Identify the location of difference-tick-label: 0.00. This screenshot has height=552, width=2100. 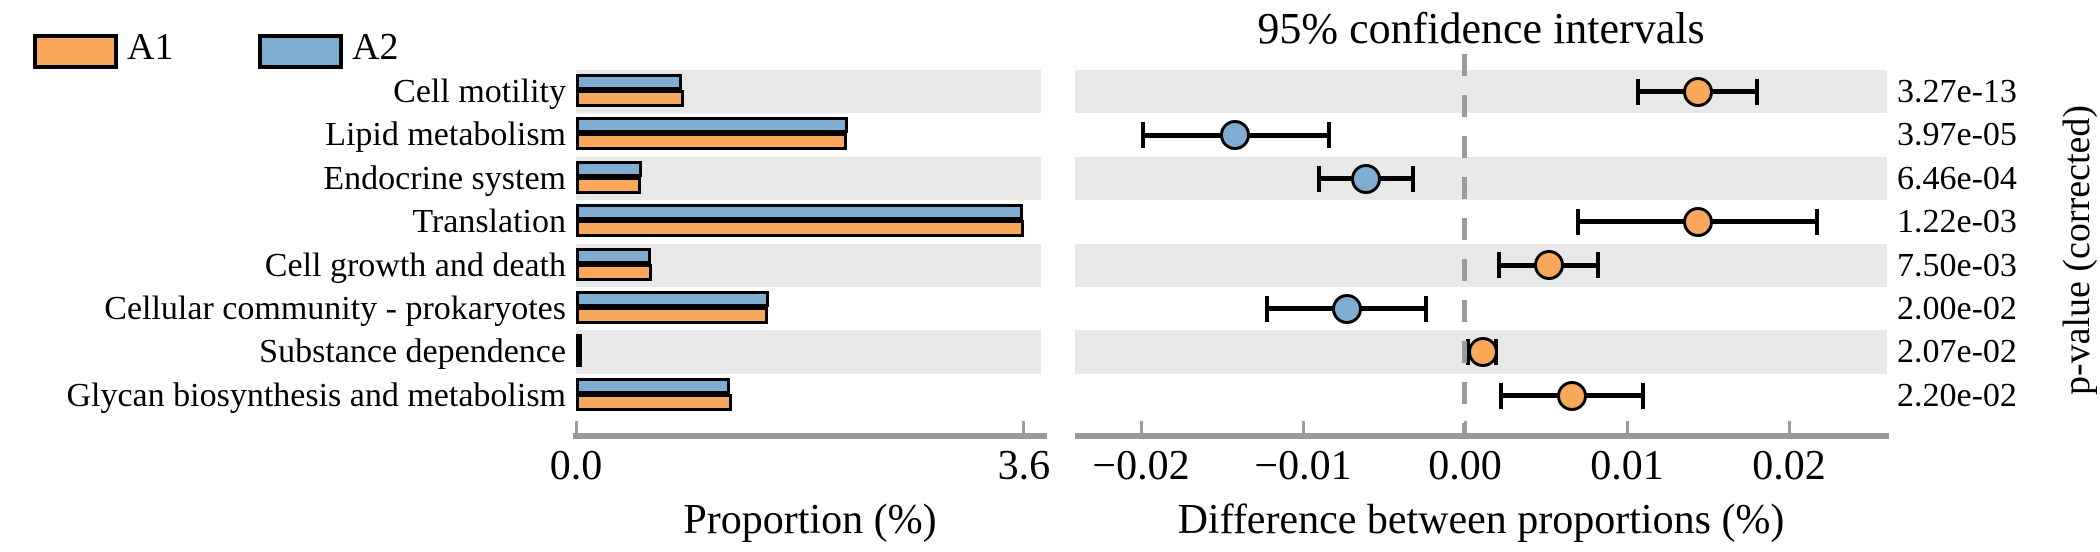
(1465, 466).